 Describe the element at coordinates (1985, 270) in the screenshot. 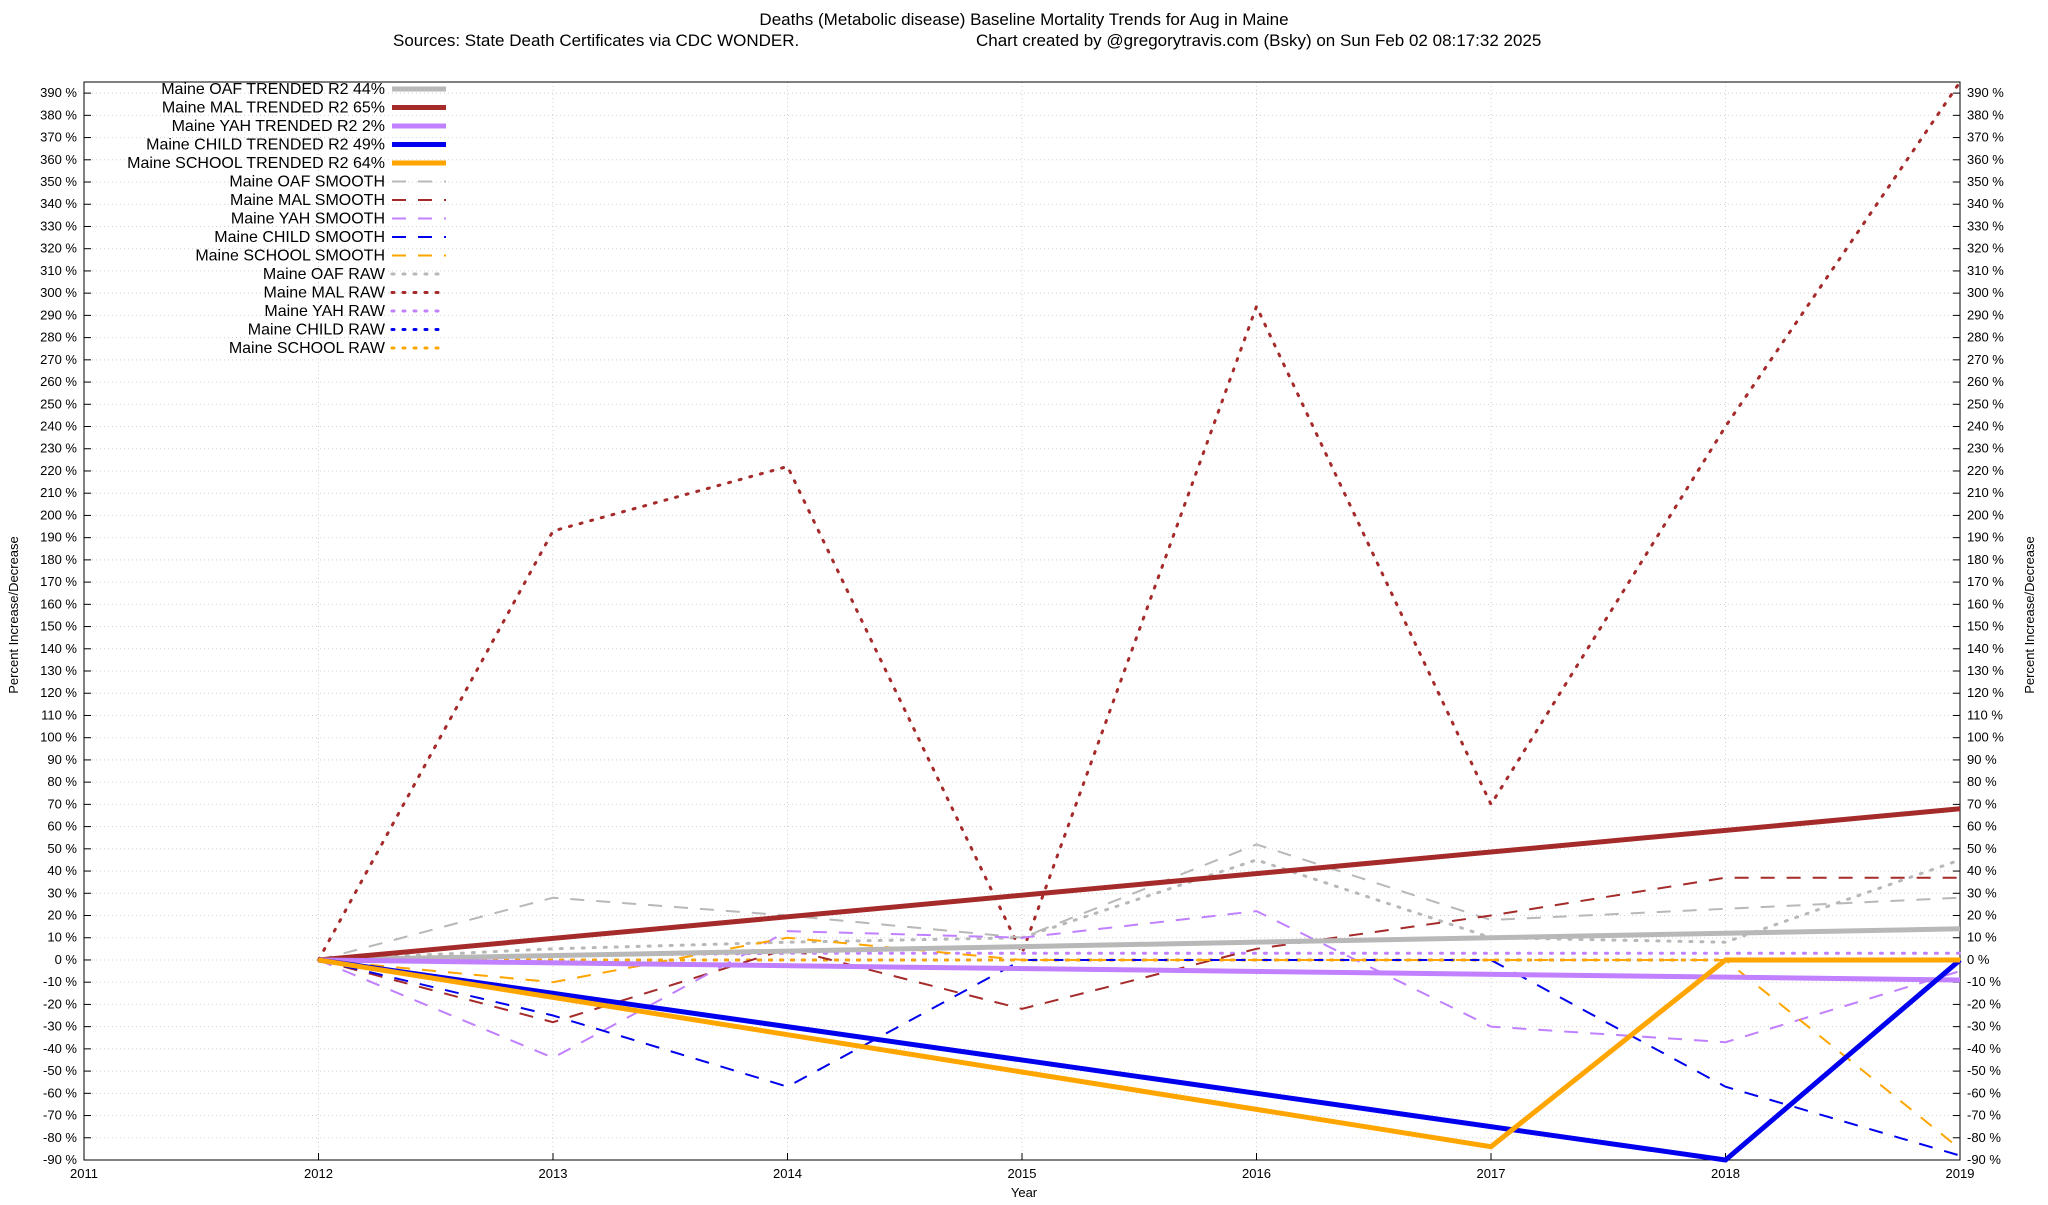

I see `y-tick-label-right: 310 %` at that location.